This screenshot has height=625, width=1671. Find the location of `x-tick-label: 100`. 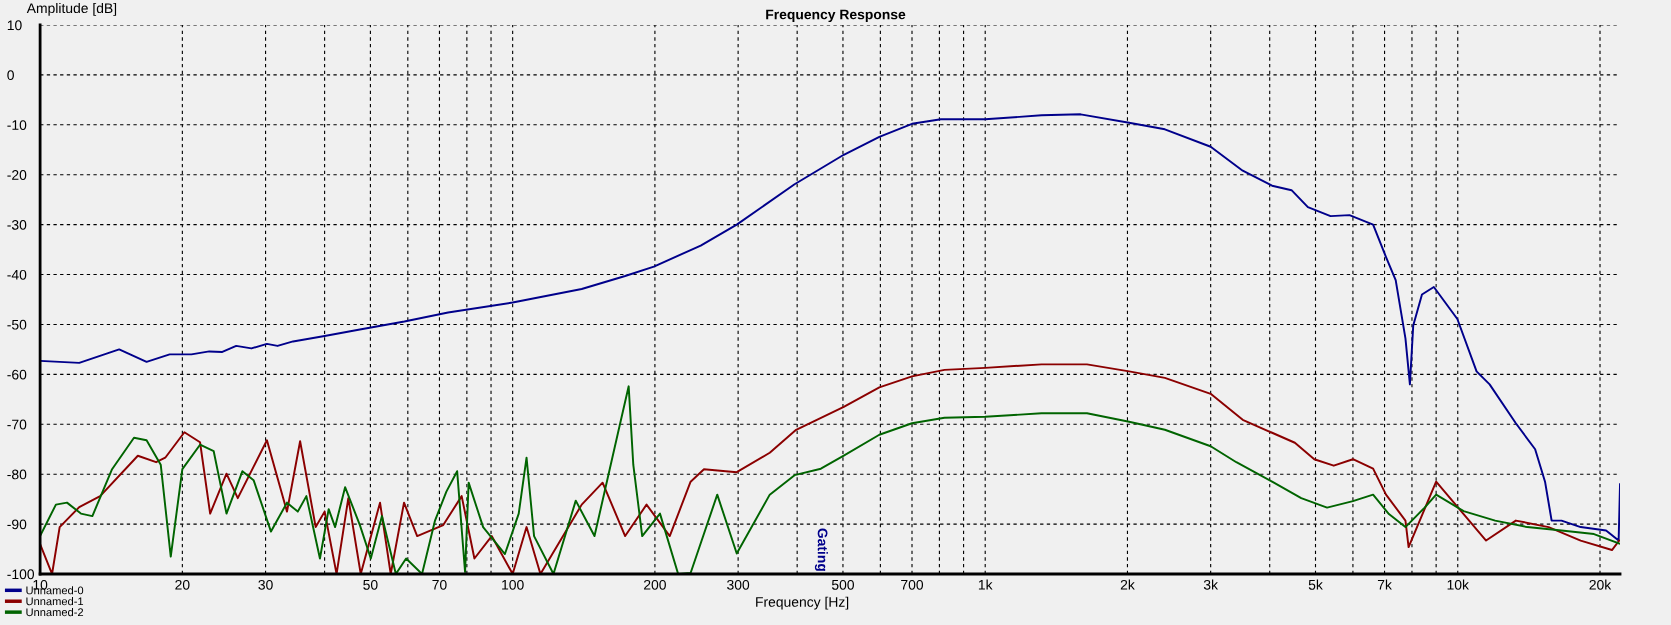

x-tick-label: 100 is located at coordinates (513, 584).